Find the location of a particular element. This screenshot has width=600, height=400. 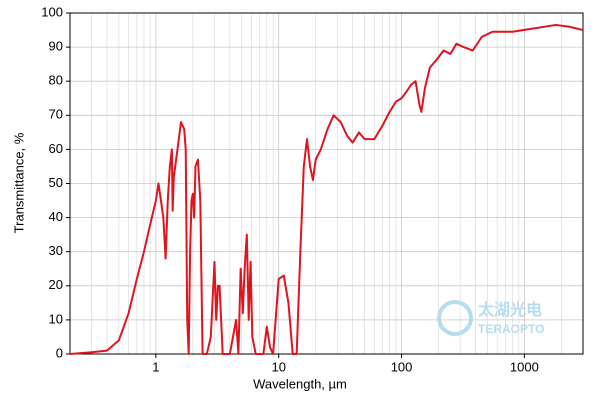

y-tick-label: 40 is located at coordinates (56, 216).